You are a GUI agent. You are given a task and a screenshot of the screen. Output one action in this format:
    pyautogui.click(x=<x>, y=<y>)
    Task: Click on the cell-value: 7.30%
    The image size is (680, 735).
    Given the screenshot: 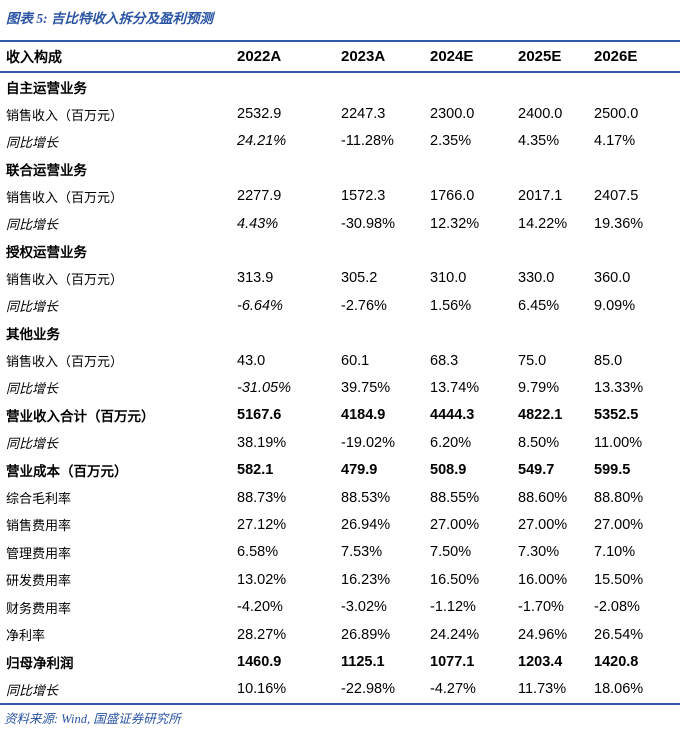 What is the action you would take?
    pyautogui.click(x=539, y=552)
    